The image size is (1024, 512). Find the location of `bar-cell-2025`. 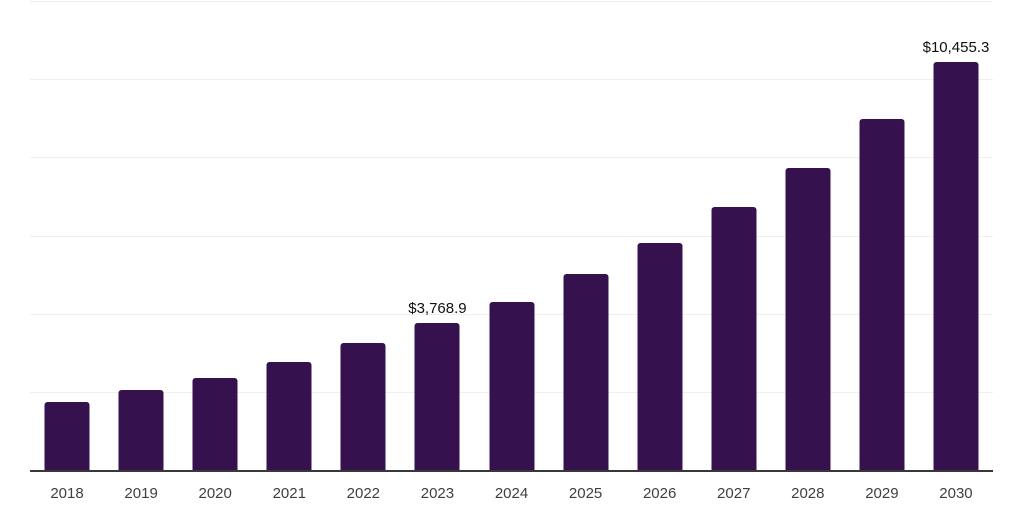

bar-cell-2025 is located at coordinates (586, 236).